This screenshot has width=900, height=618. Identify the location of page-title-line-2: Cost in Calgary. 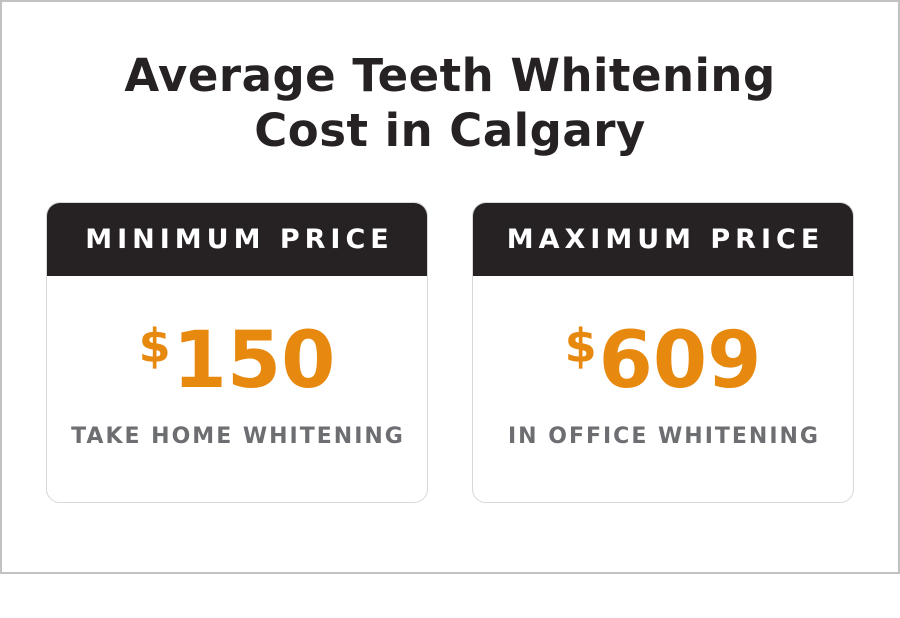
(450, 130).